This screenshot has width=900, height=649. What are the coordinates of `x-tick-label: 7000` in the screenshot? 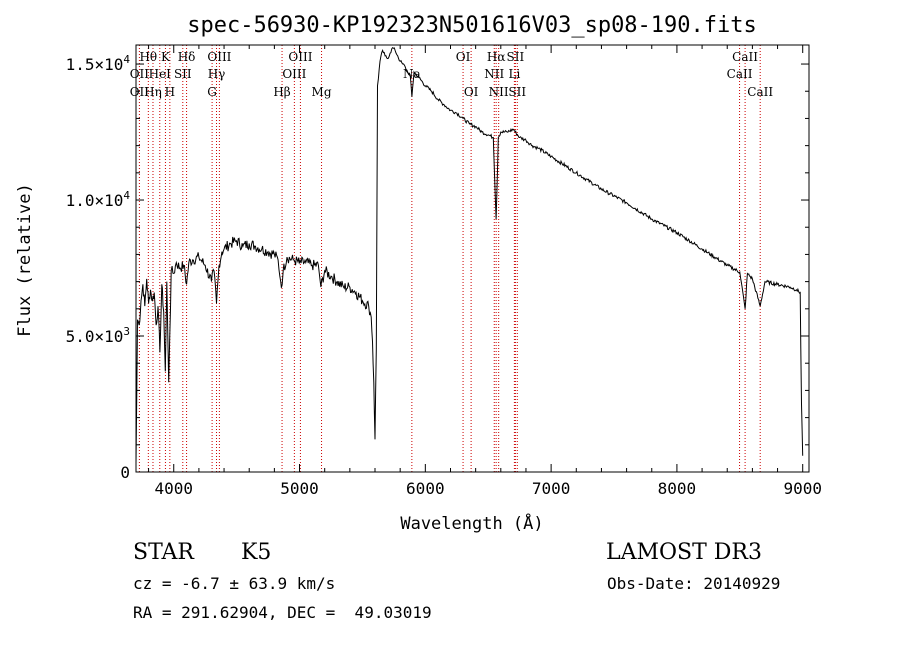 It's located at (551, 488).